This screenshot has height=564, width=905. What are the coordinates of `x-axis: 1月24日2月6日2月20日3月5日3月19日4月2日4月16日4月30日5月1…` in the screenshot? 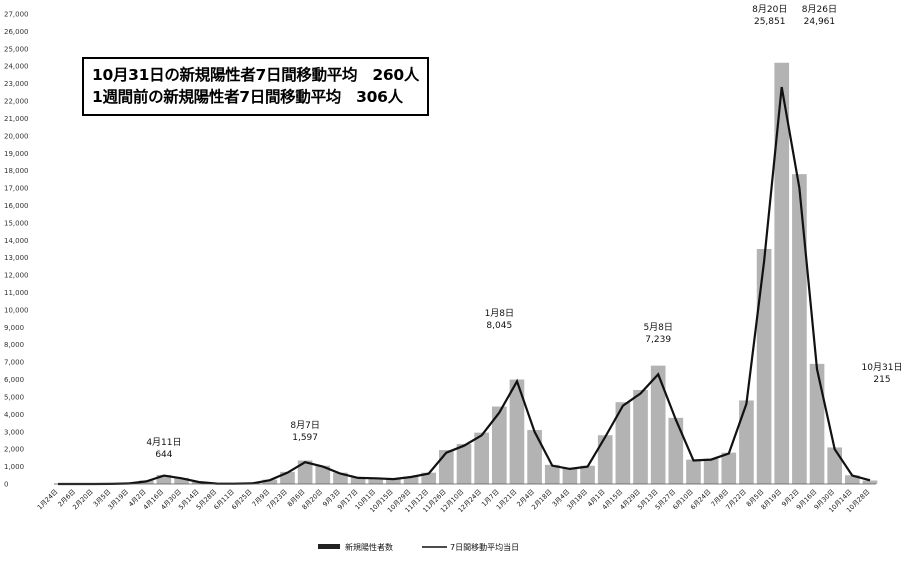 It's located at (456, 498).